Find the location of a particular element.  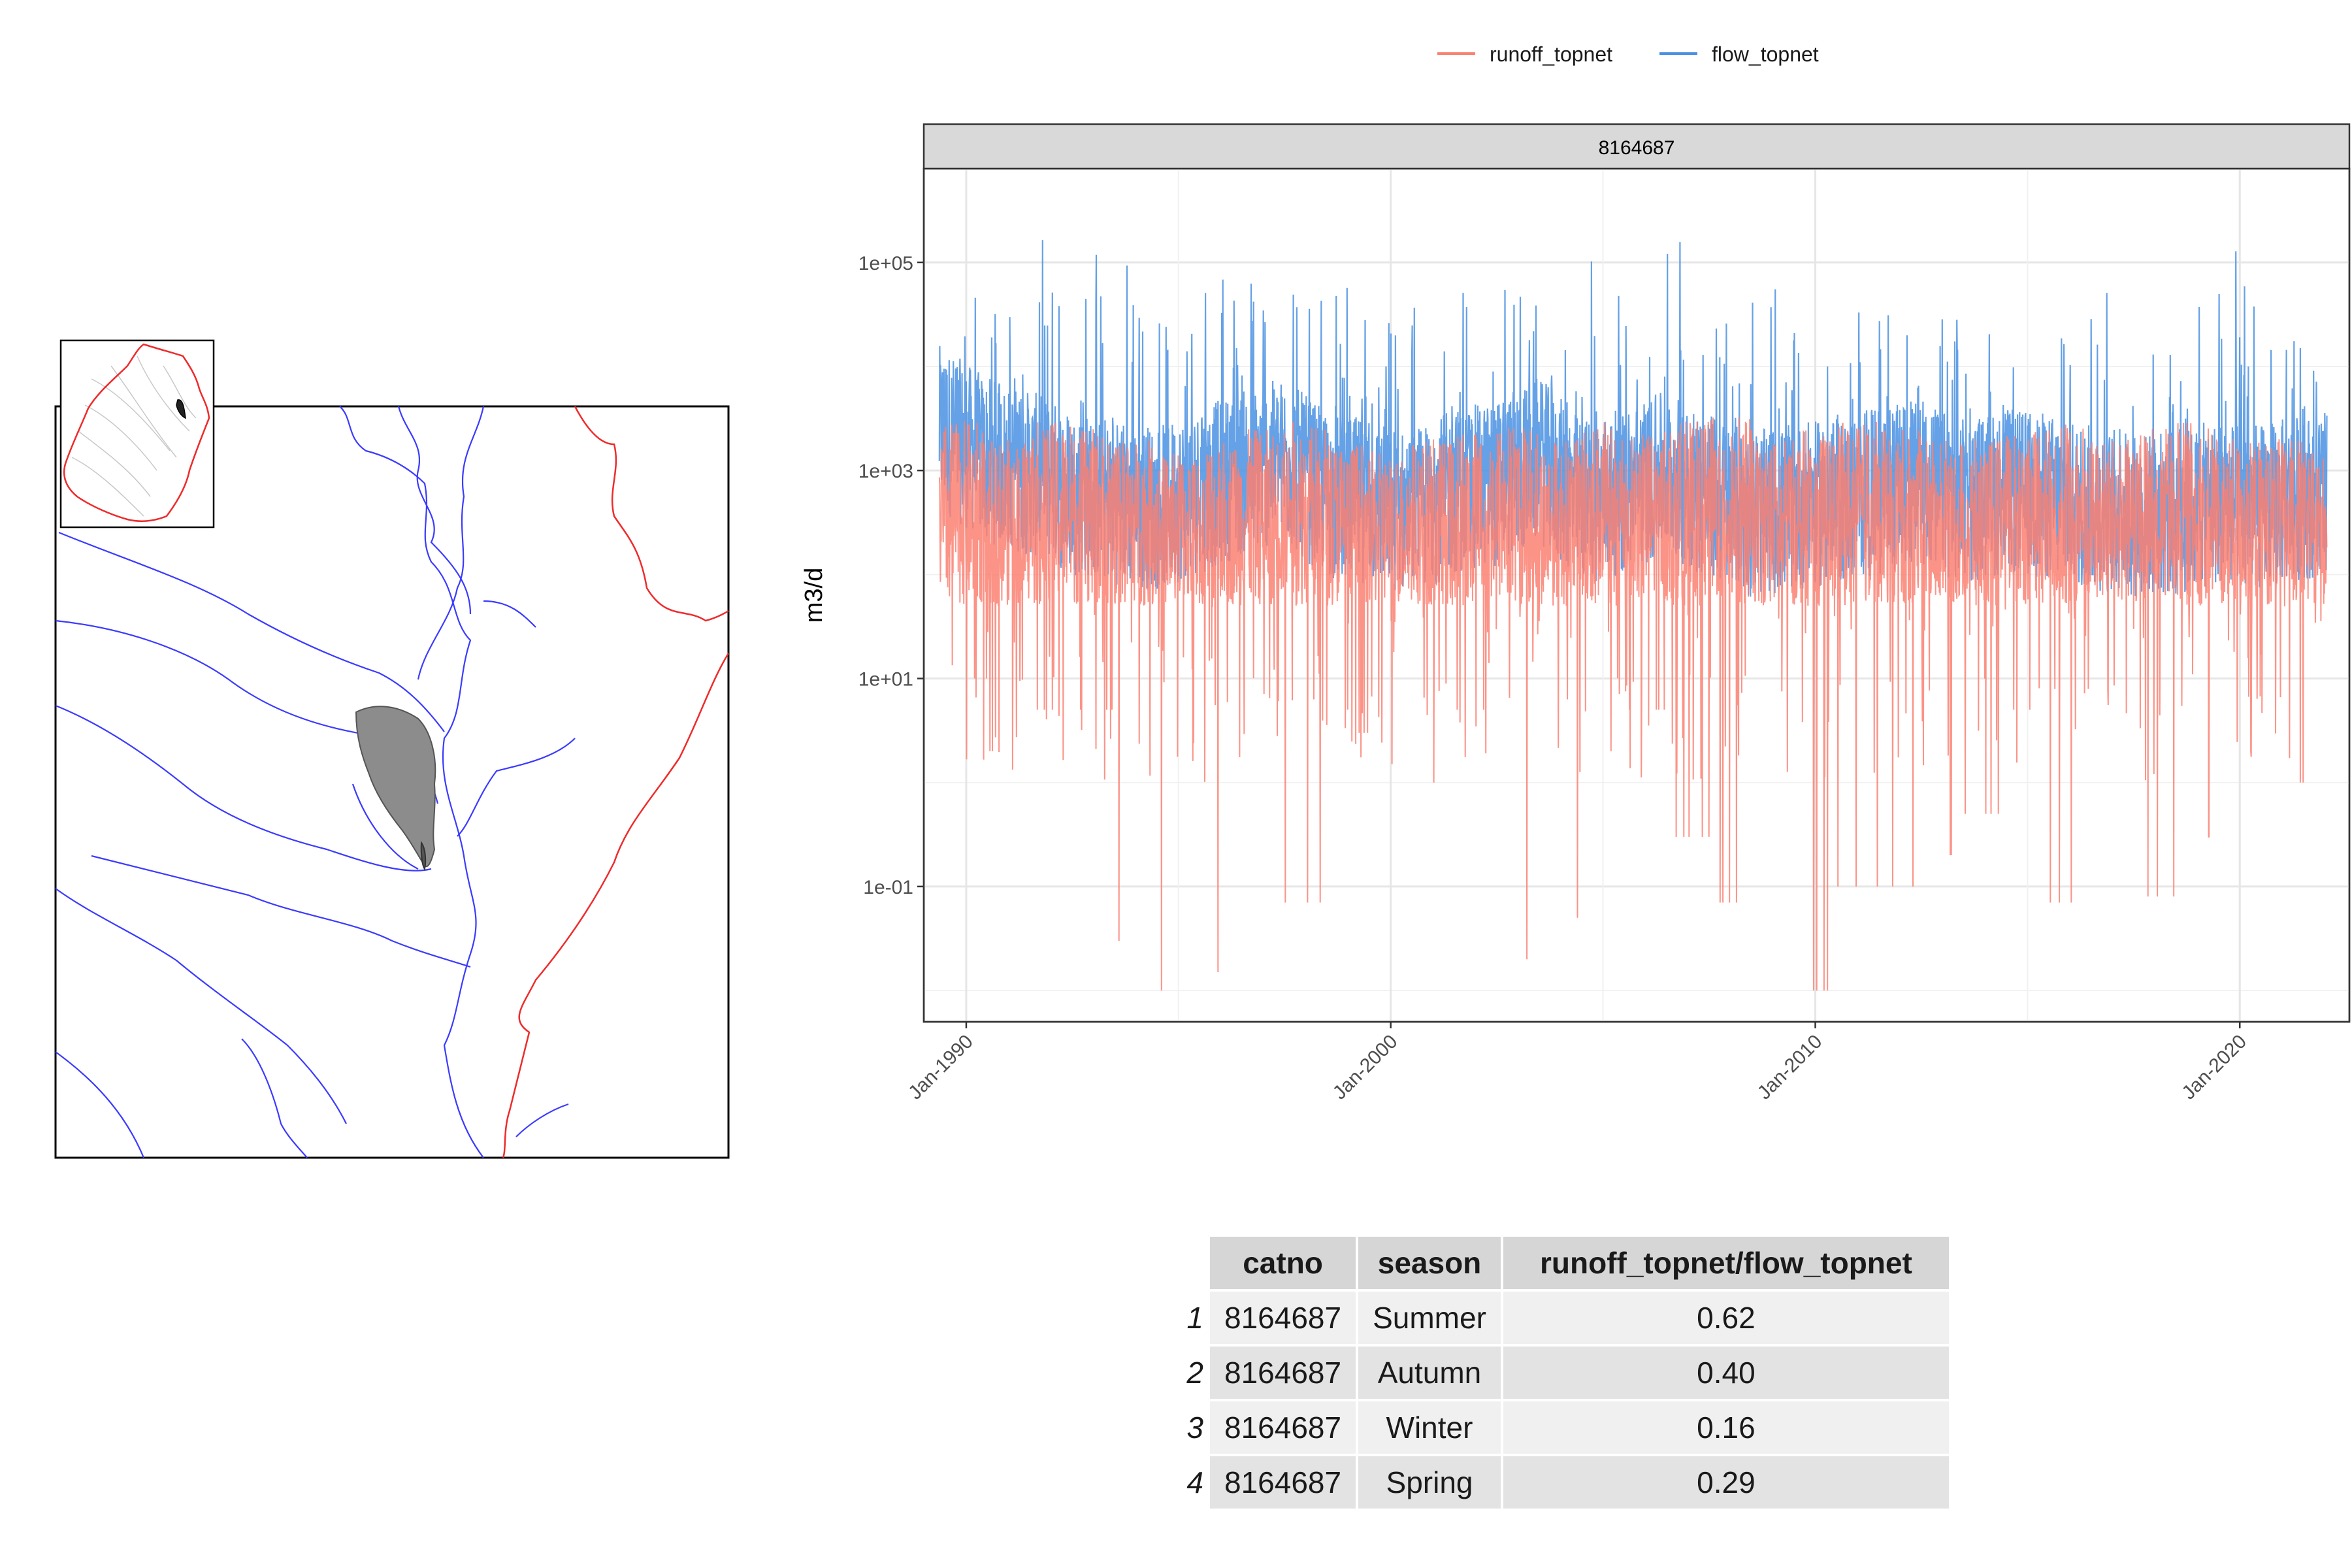

cell-season: Winter is located at coordinates (1430, 1428).